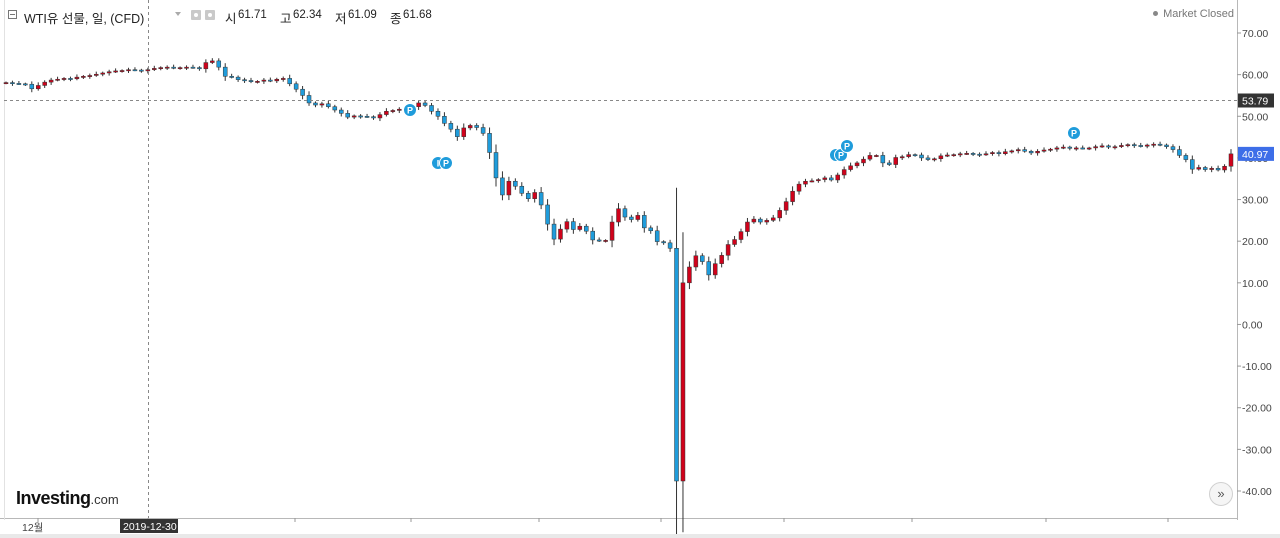 The width and height of the screenshot is (1280, 538). Describe the element at coordinates (196, 15) in the screenshot. I see `settings-icon` at that location.